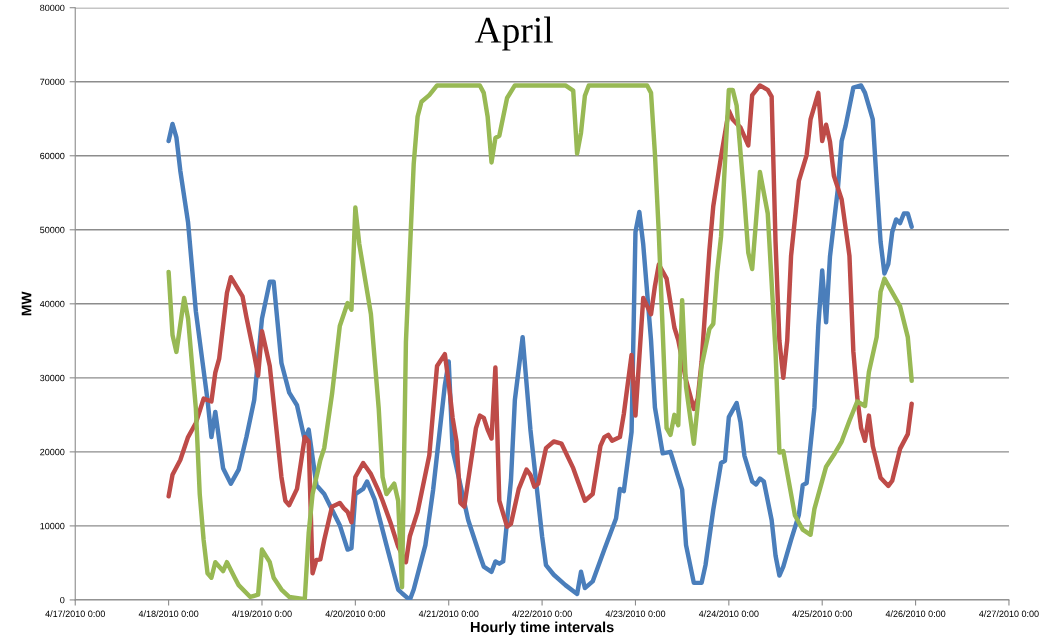 This screenshot has width=1045, height=643. Describe the element at coordinates (448, 613) in the screenshot. I see `x-tick-label: 4/21/2010 0:00` at that location.